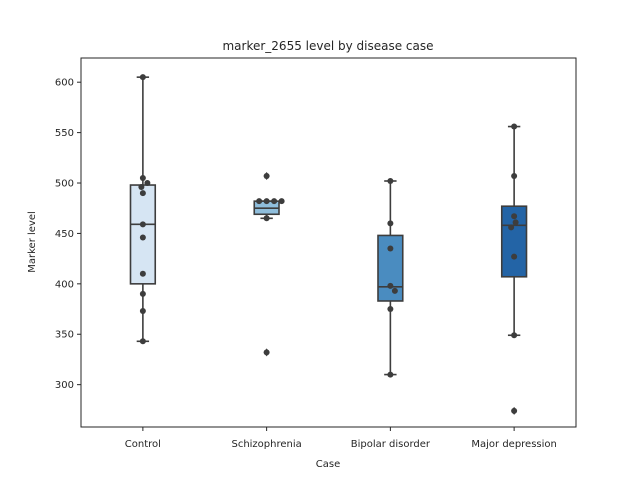 This screenshot has height=480, width=640. Describe the element at coordinates (143, 444) in the screenshot. I see `x-tick-label: Control` at that location.